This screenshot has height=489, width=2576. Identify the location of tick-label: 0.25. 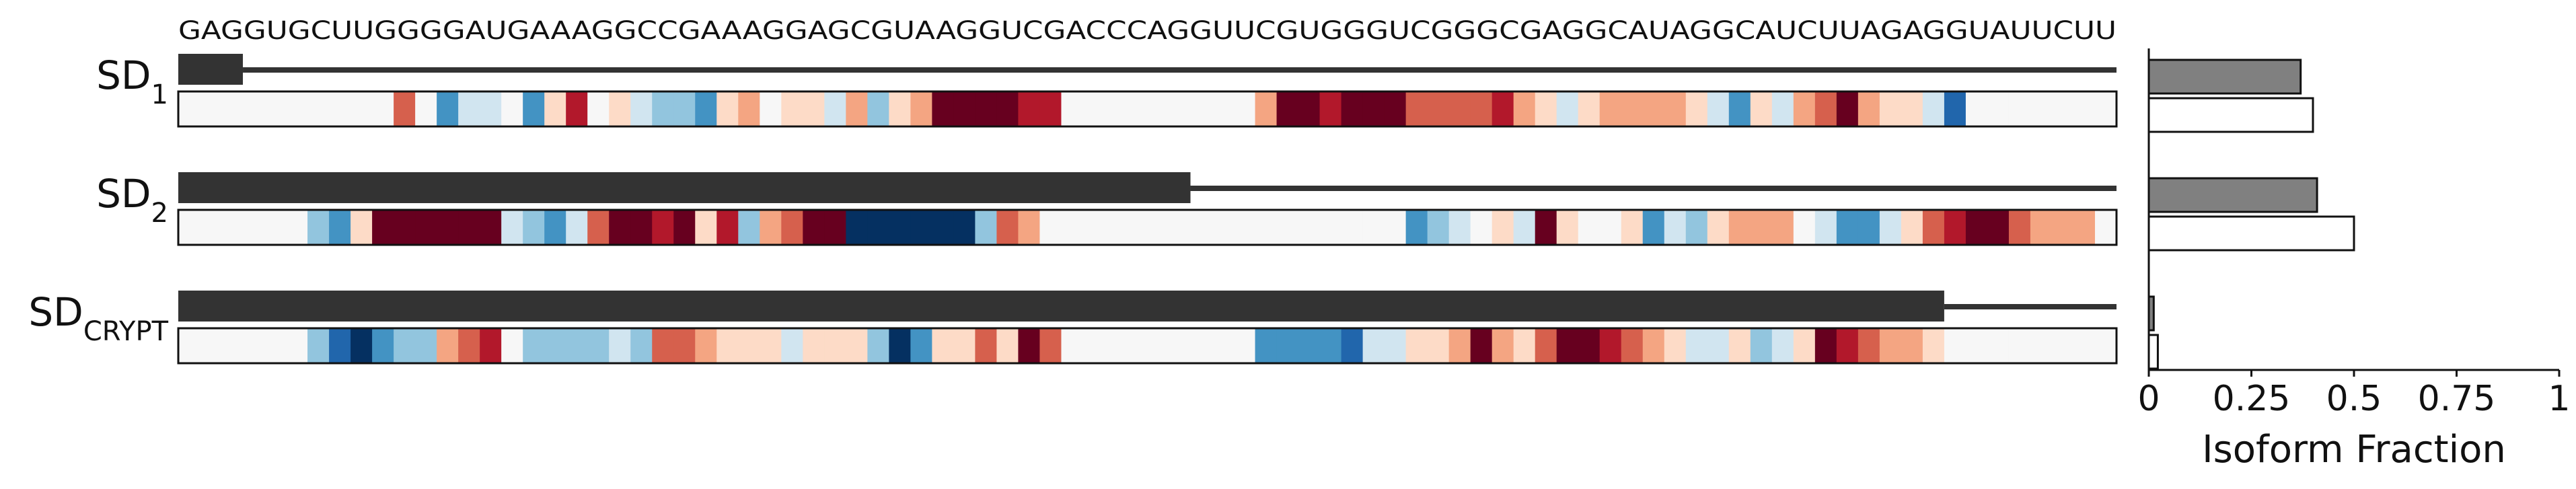
(2252, 399).